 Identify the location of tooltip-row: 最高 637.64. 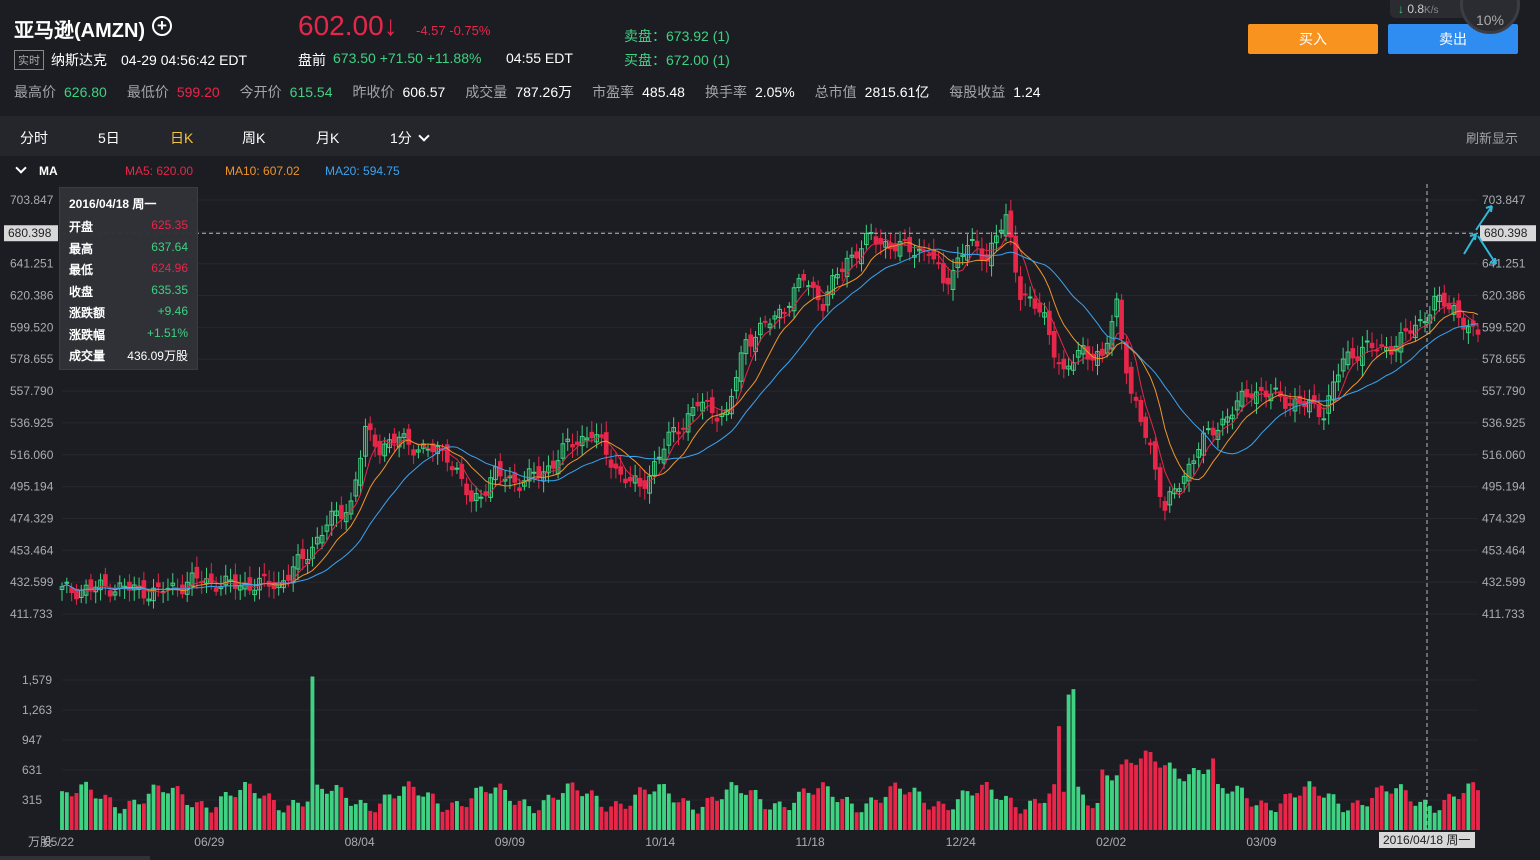
(128, 251).